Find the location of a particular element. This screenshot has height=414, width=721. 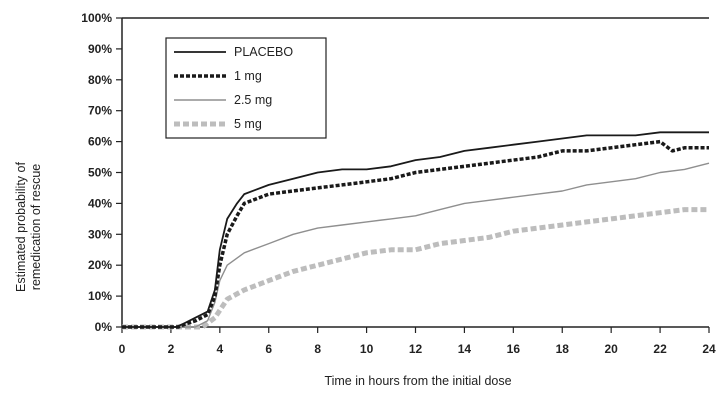

x-tick-label: 20 is located at coordinates (611, 349).